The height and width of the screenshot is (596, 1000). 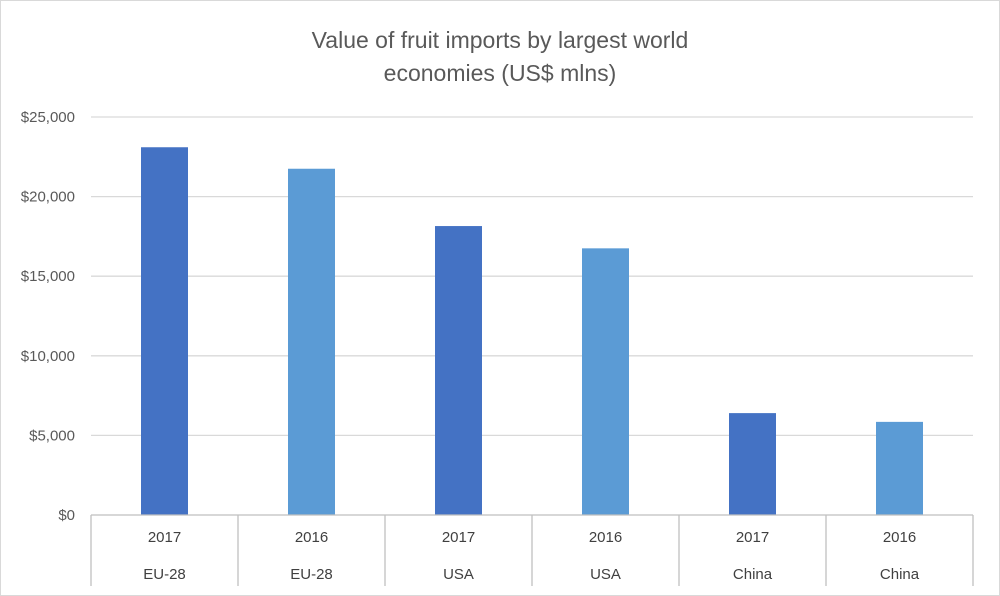 I want to click on bar-usa-2016, so click(x=605, y=381).